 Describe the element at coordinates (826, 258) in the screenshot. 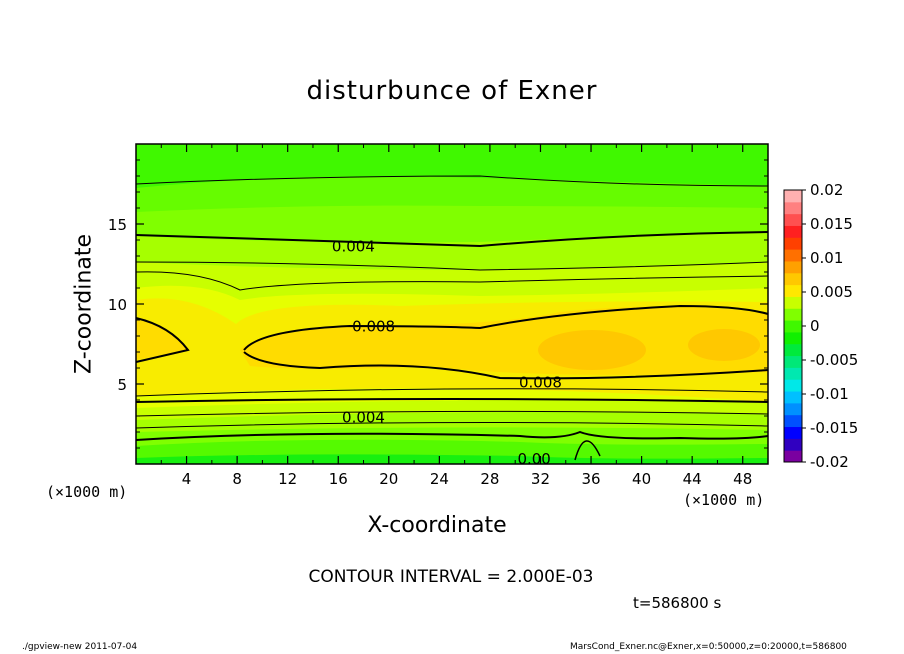

I see `colorbar-label: 0.01` at that location.